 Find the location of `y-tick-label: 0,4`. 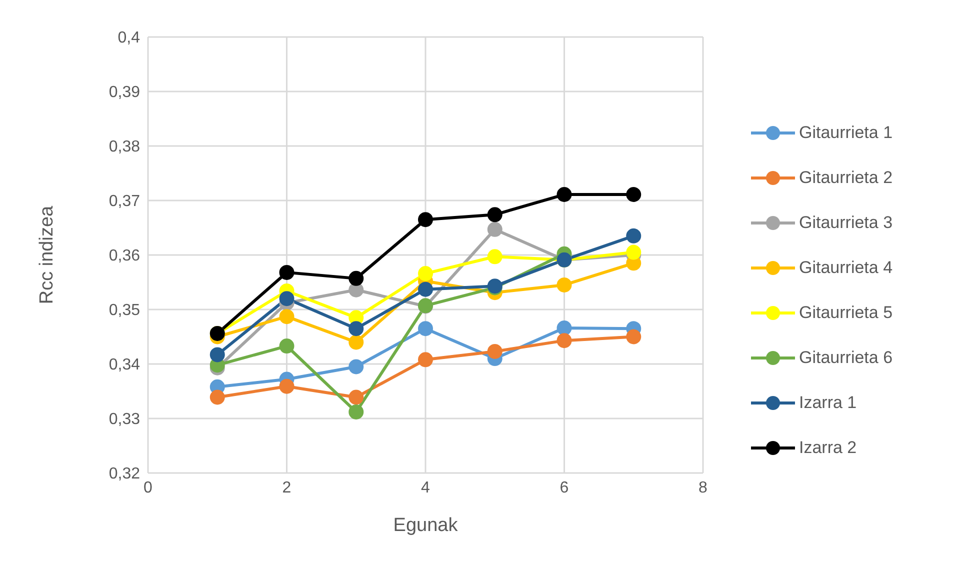

y-tick-label: 0,4 is located at coordinates (129, 38).